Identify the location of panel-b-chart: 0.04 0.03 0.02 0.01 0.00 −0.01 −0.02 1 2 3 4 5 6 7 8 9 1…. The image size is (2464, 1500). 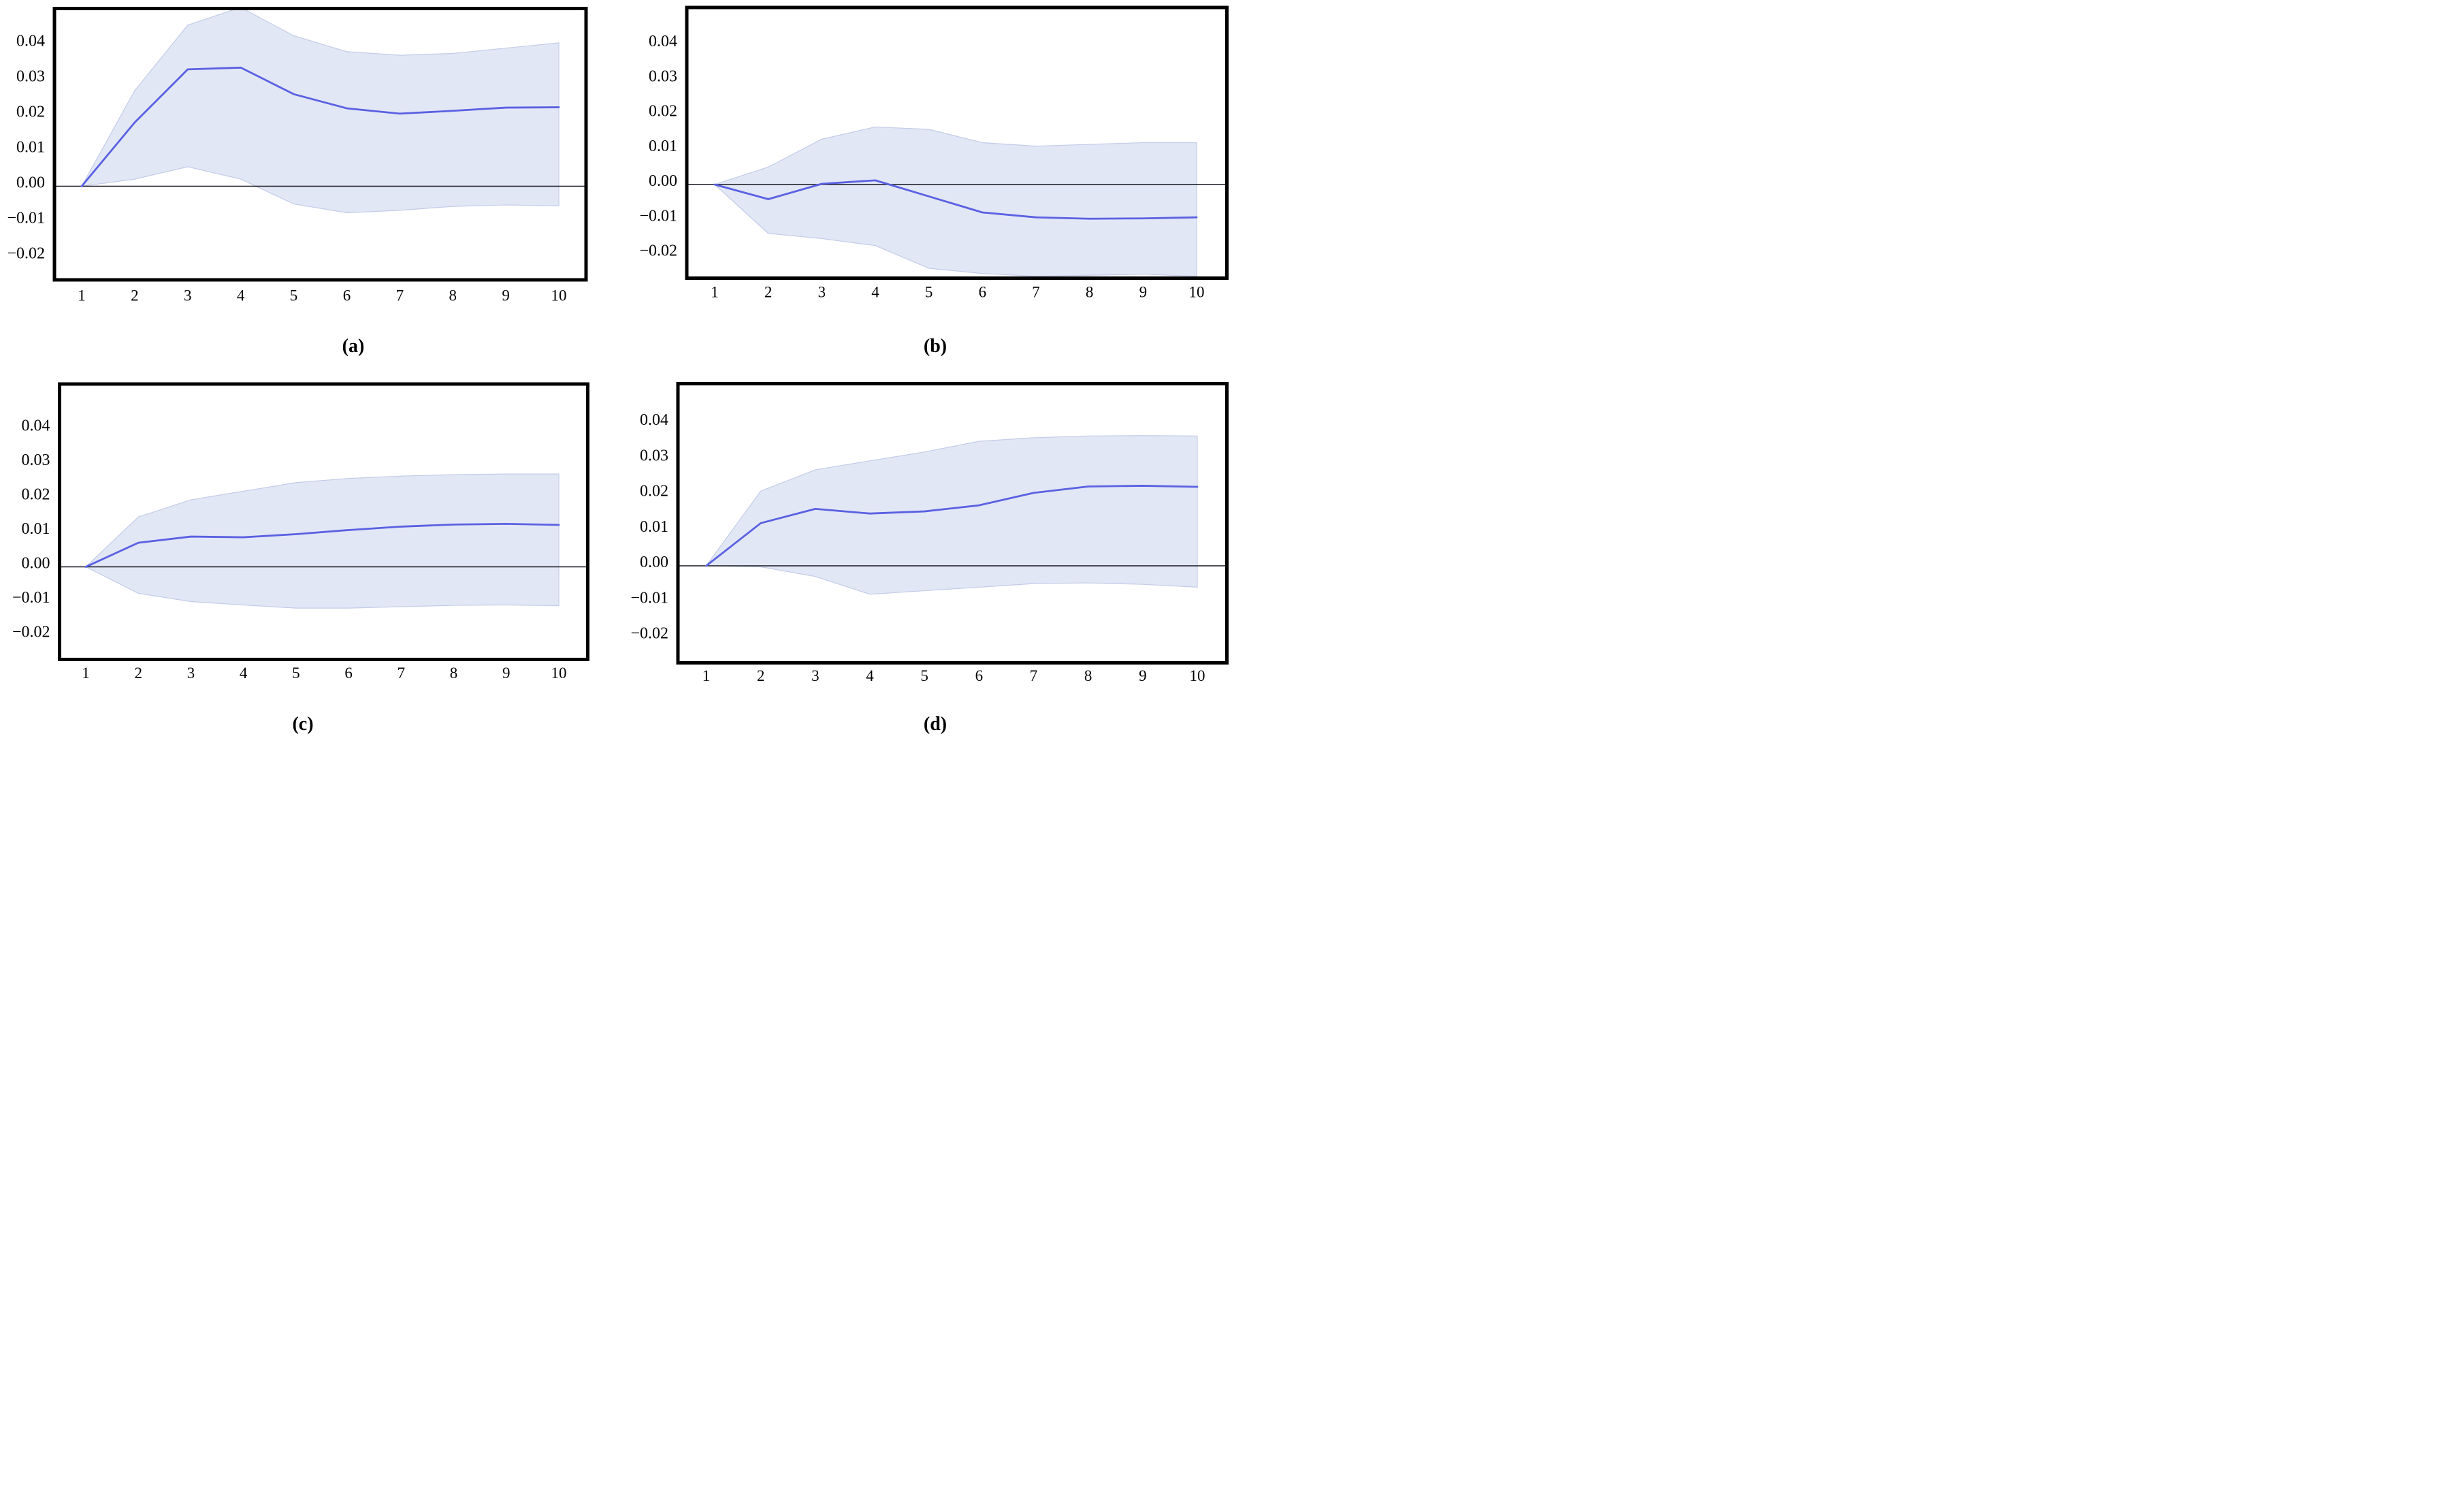
(934, 181).